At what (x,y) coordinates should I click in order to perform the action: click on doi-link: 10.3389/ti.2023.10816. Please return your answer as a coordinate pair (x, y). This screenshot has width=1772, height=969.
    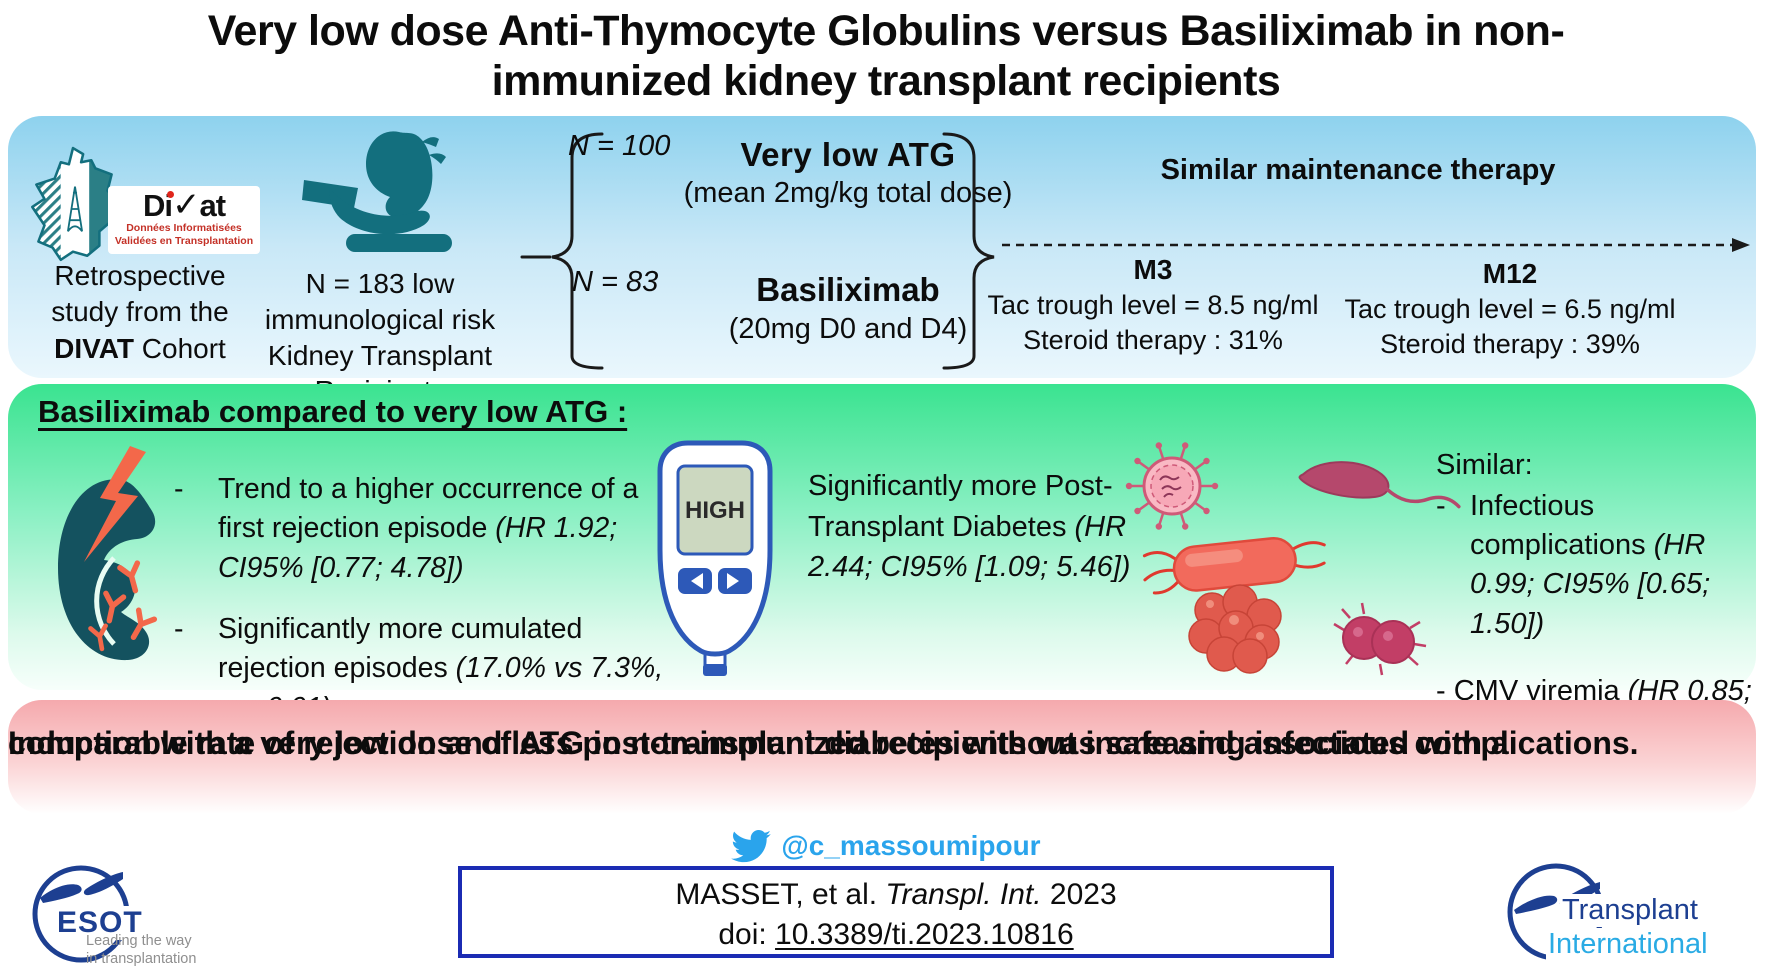
    Looking at the image, I should click on (924, 934).